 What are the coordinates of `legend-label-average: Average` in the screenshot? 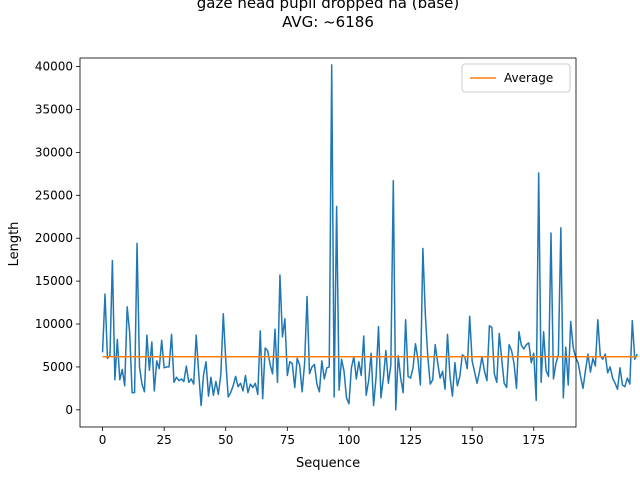 It's located at (528, 78).